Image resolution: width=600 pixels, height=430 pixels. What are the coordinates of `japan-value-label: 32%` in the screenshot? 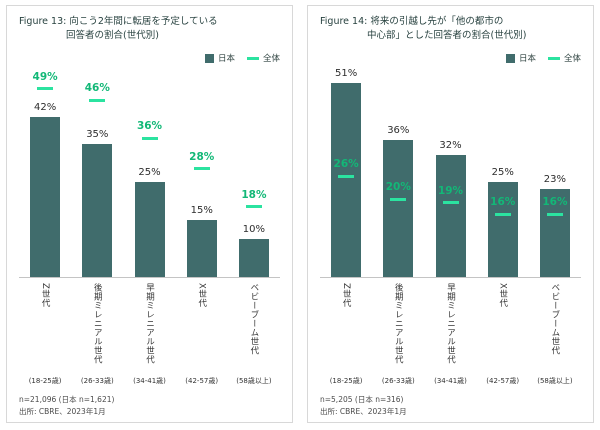 It's located at (450, 145).